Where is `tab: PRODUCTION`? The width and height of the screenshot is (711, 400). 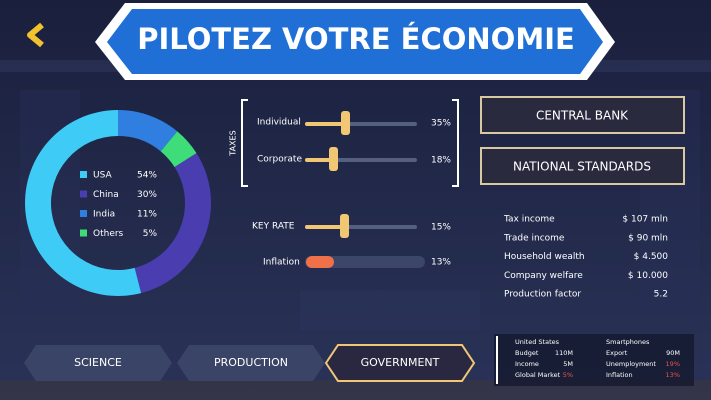
tab: PRODUCTION is located at coordinates (251, 363).